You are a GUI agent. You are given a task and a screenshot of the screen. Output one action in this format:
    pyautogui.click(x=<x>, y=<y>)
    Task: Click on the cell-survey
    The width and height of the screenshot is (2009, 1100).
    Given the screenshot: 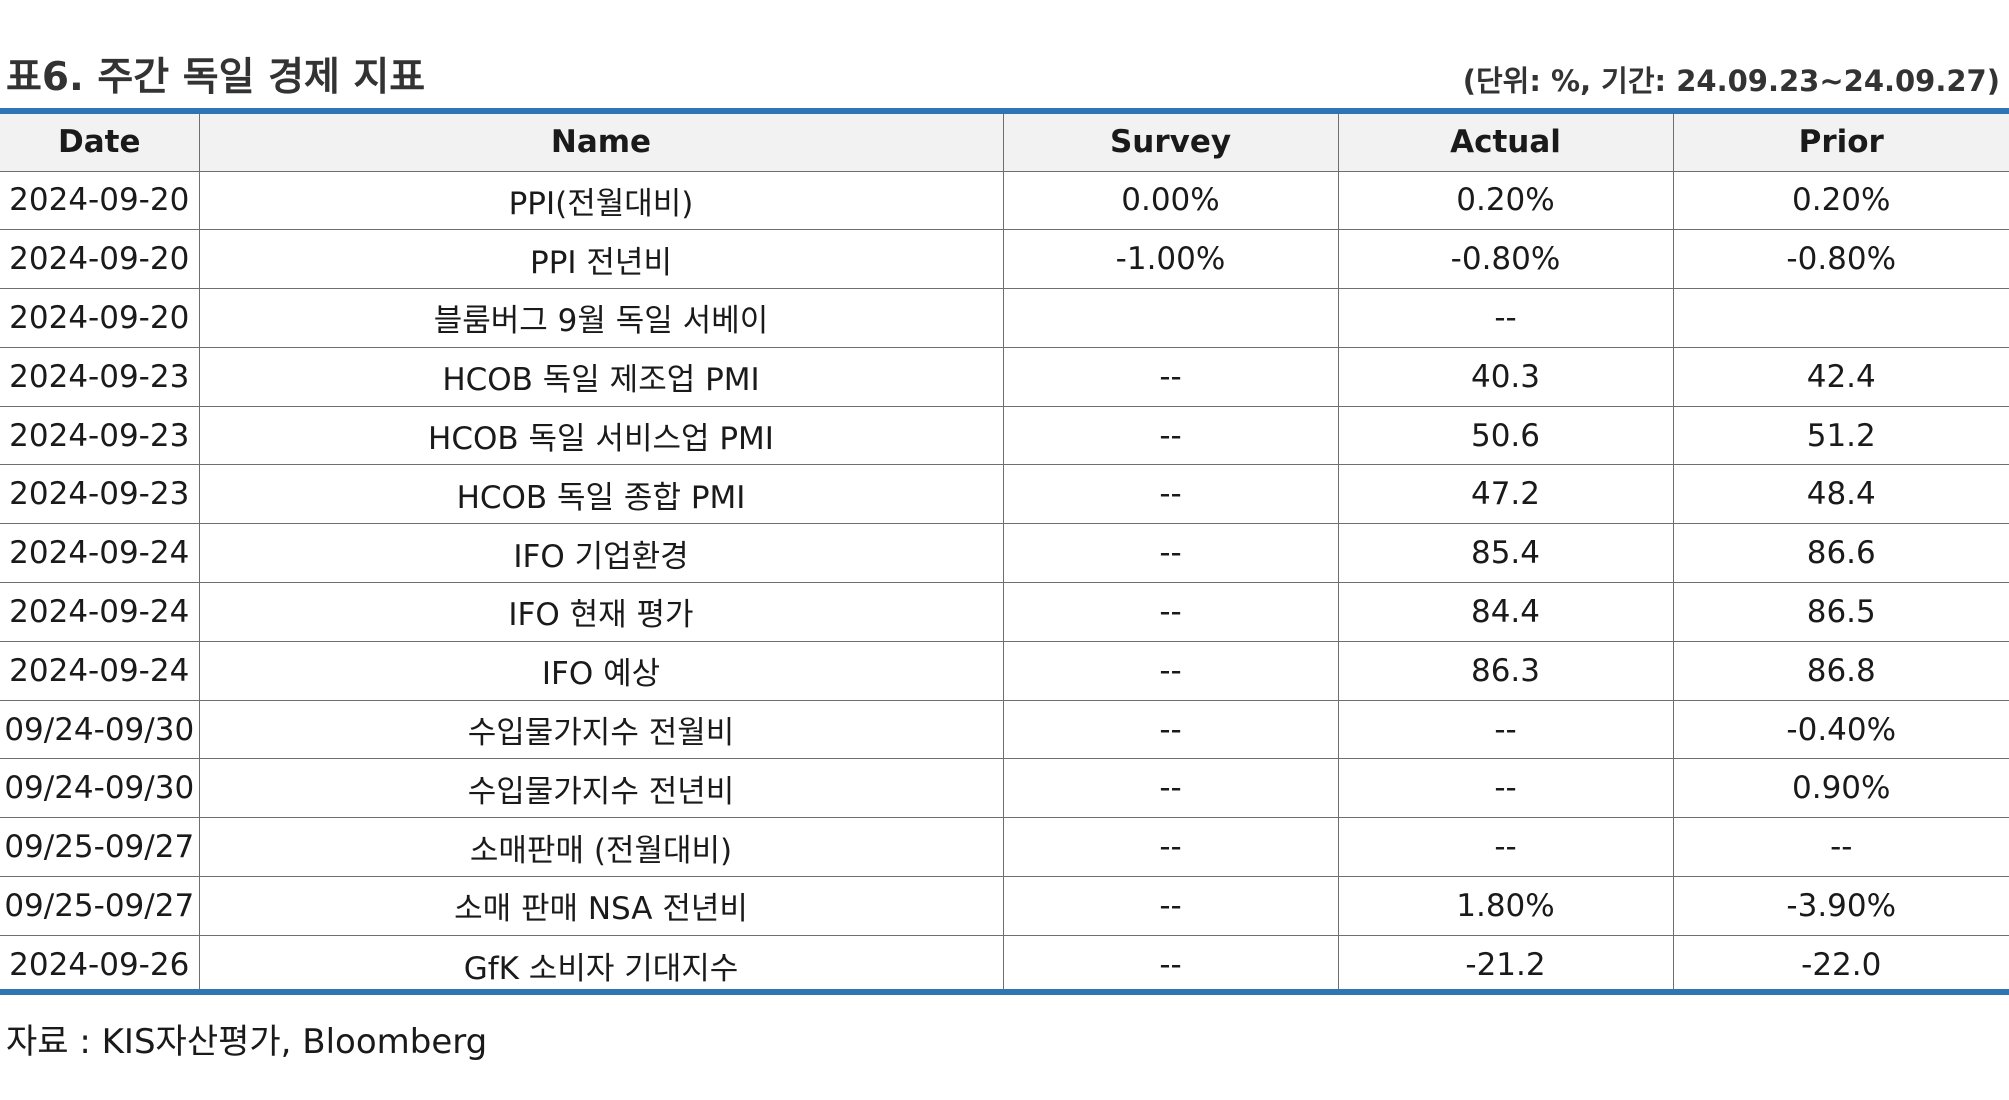 What is the action you would take?
    pyautogui.click(x=1170, y=318)
    